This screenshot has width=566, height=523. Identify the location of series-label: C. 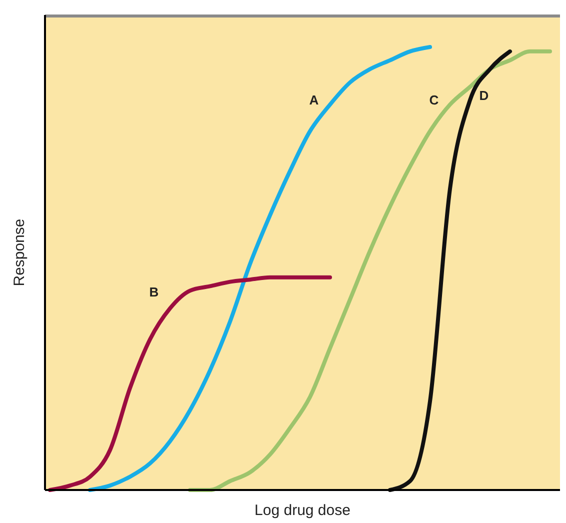
(434, 100).